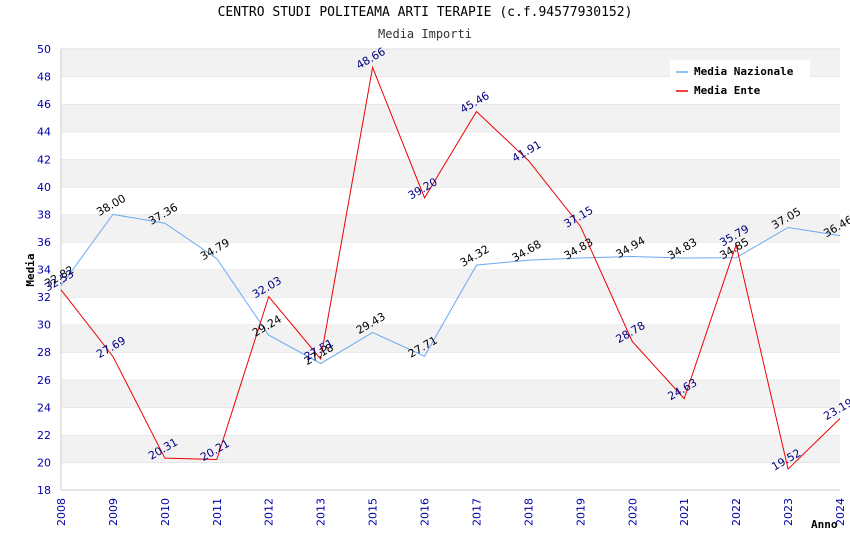  Describe the element at coordinates (44, 325) in the screenshot. I see `y-tick-label: 30` at that location.